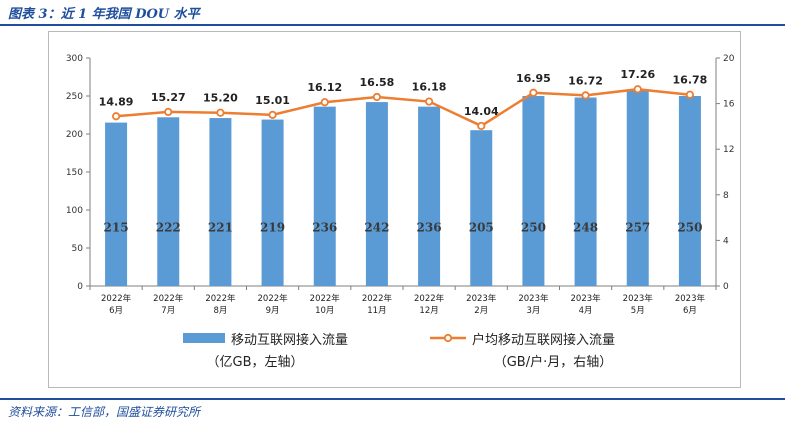  Describe the element at coordinates (74, 135) in the screenshot. I see `left-axis-tick-label: 200` at that location.